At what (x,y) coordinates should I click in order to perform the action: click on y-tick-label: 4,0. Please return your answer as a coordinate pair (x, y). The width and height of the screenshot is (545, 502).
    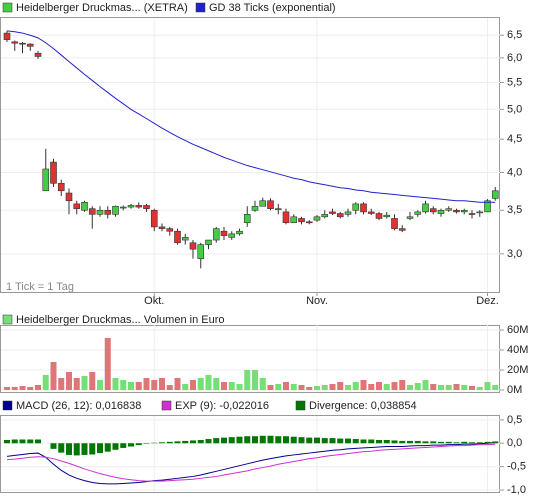
    Looking at the image, I should click on (514, 172).